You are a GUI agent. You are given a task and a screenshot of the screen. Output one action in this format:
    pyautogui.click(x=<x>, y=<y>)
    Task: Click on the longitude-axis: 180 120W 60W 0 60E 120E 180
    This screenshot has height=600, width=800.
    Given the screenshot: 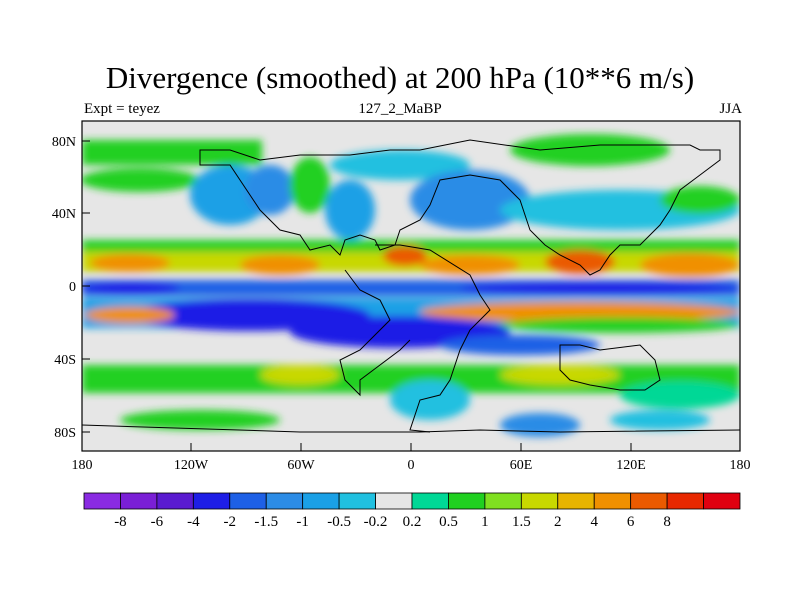 What is the action you would take?
    pyautogui.click(x=411, y=458)
    